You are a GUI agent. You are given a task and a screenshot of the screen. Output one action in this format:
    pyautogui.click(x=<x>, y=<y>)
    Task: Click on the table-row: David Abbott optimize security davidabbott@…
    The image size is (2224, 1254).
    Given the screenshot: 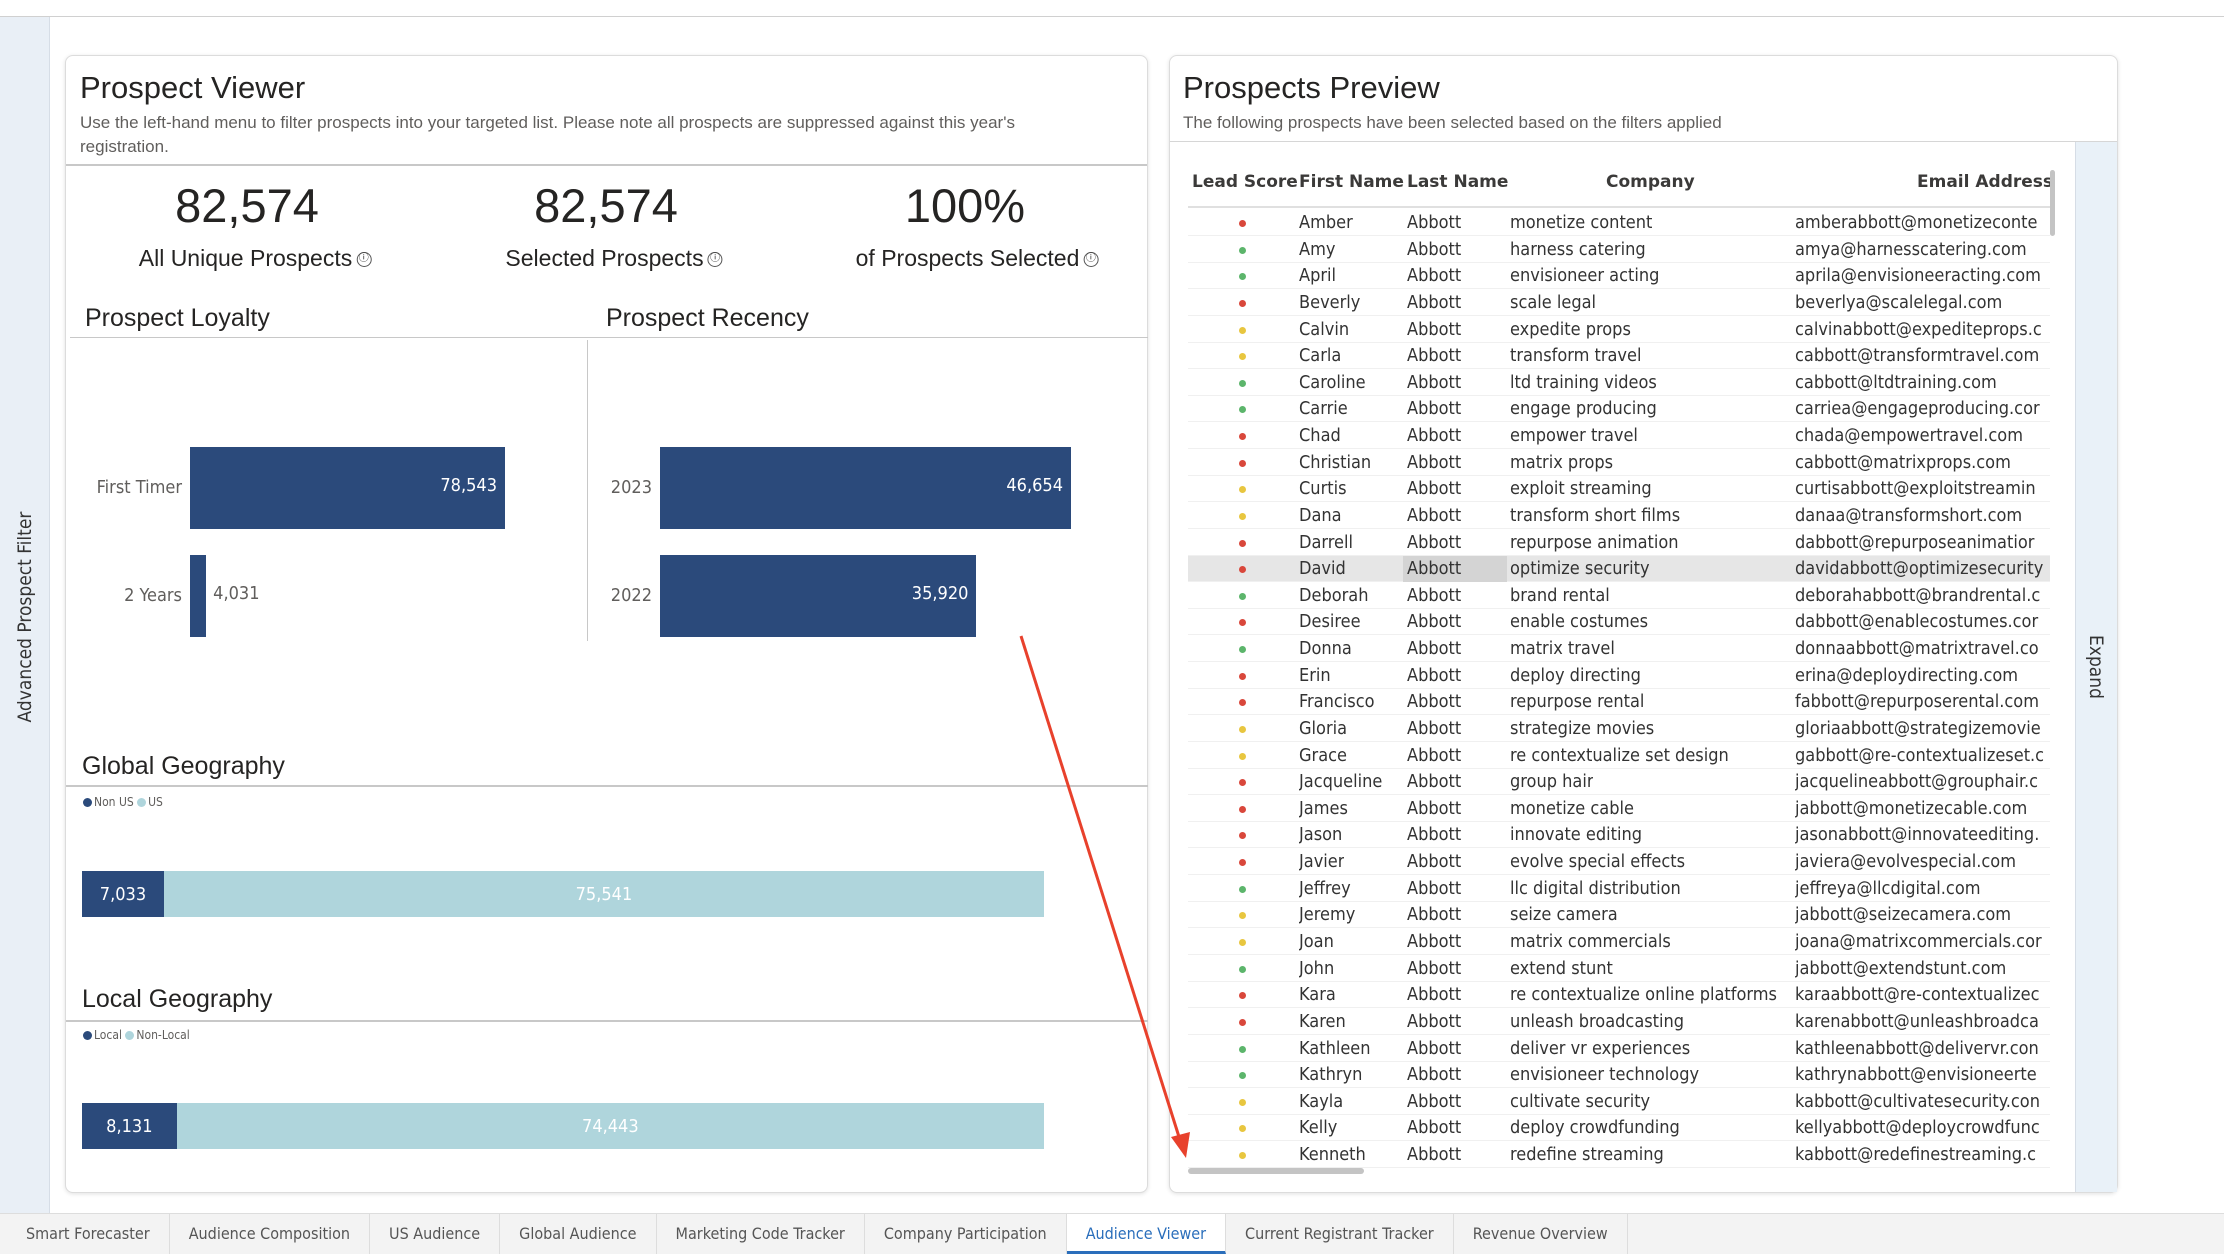 What is the action you would take?
    pyautogui.click(x=1619, y=569)
    